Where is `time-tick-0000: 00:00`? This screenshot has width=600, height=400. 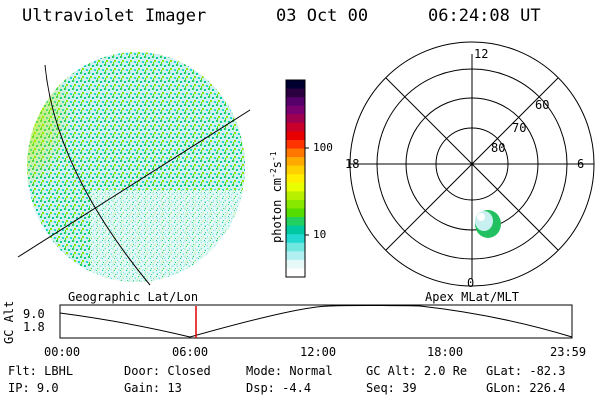 time-tick-0000: 00:00 is located at coordinates (62, 352).